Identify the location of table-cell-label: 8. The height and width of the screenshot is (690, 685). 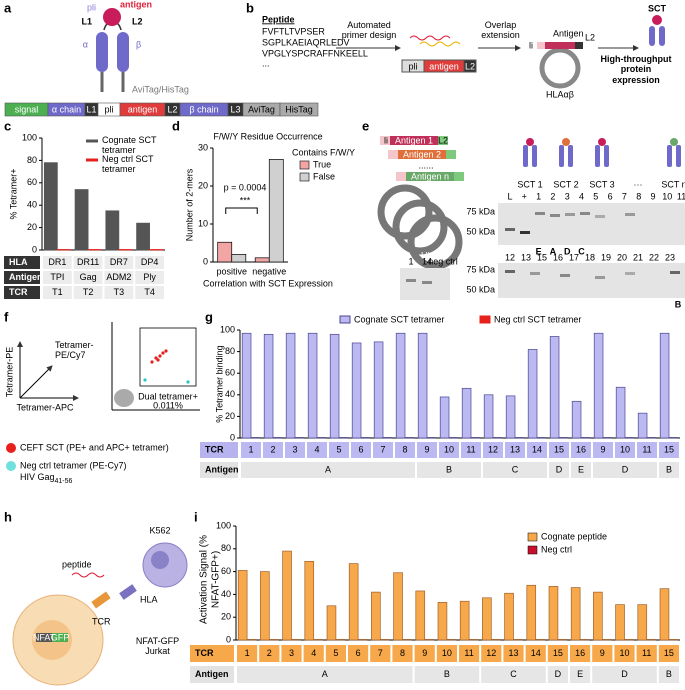
(404, 449).